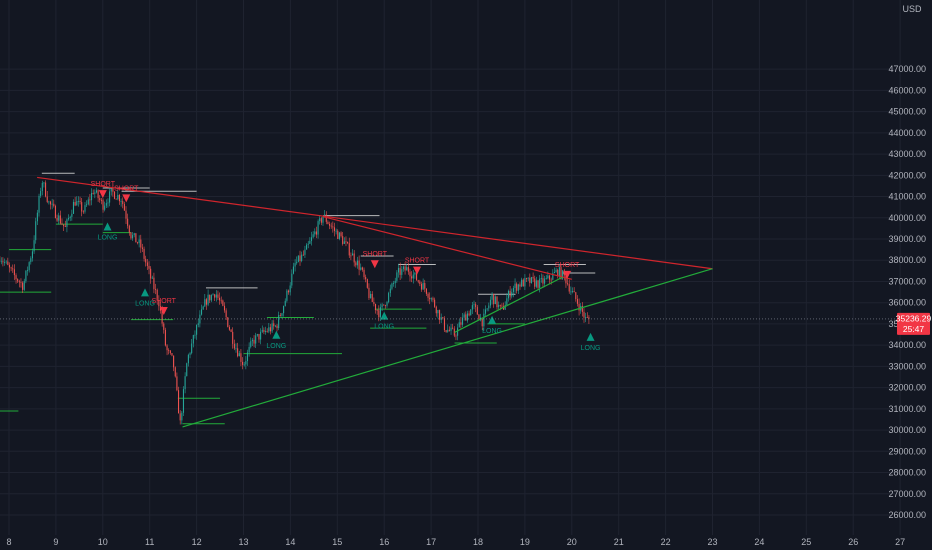  Describe the element at coordinates (455, 542) in the screenshot. I see `time-axis: 8 9 10 11 12 13 14 15 16 17 18 19 20 21 22 23 24 25 26 27` at that location.